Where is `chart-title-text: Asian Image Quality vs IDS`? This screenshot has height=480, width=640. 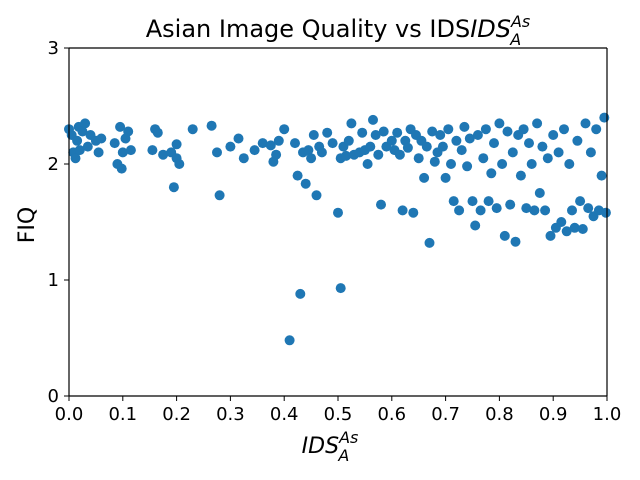
chart-title-text: Asian Image Quality vs IDS is located at coordinates (308, 29).